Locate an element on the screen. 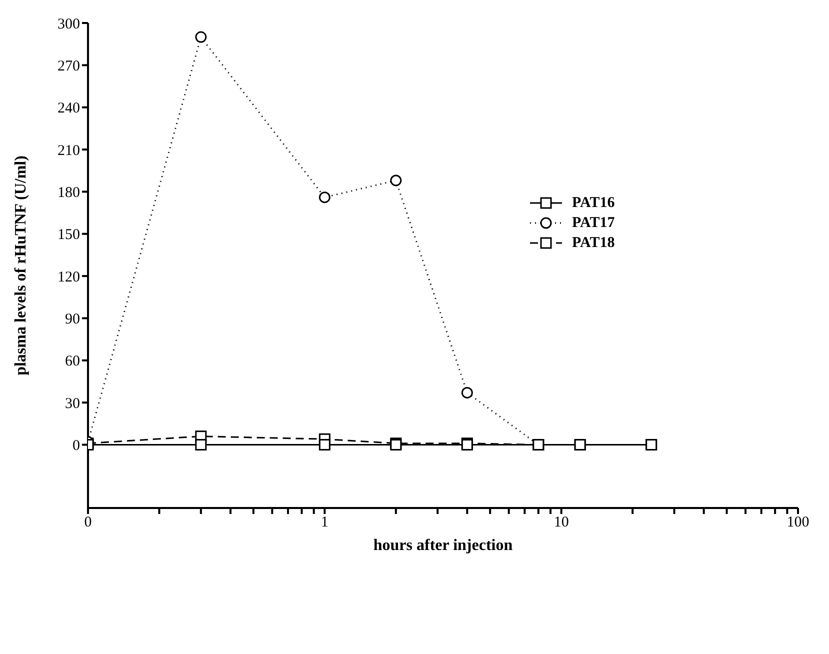 This screenshot has width=829, height=654. y-tick-label: 180 is located at coordinates (69, 193).